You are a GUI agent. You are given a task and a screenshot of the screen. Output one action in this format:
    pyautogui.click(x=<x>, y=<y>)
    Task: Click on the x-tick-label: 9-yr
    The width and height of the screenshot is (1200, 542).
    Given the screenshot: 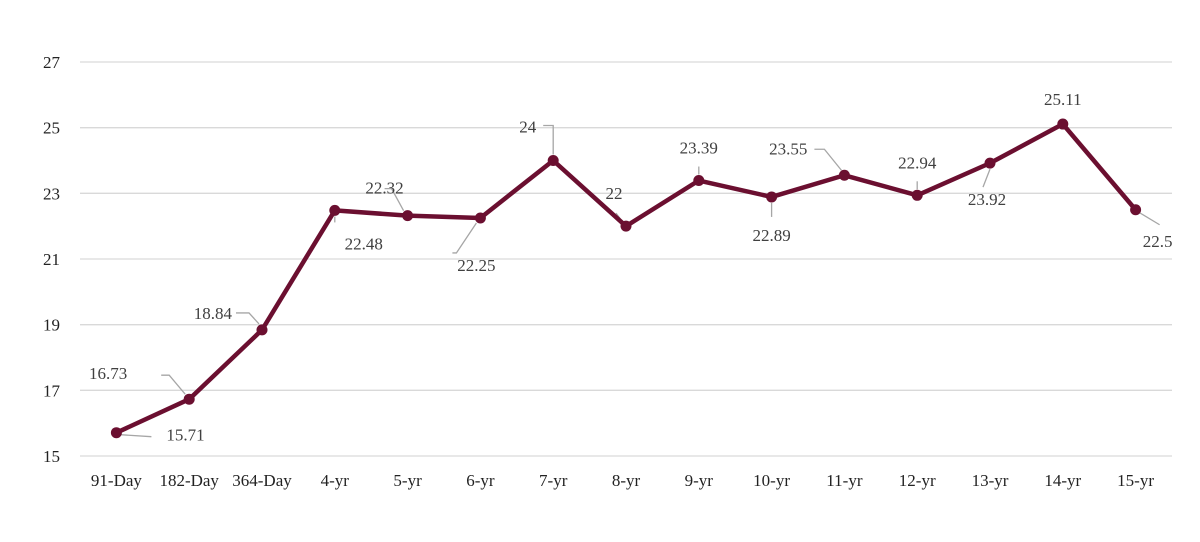 What is the action you would take?
    pyautogui.click(x=699, y=480)
    